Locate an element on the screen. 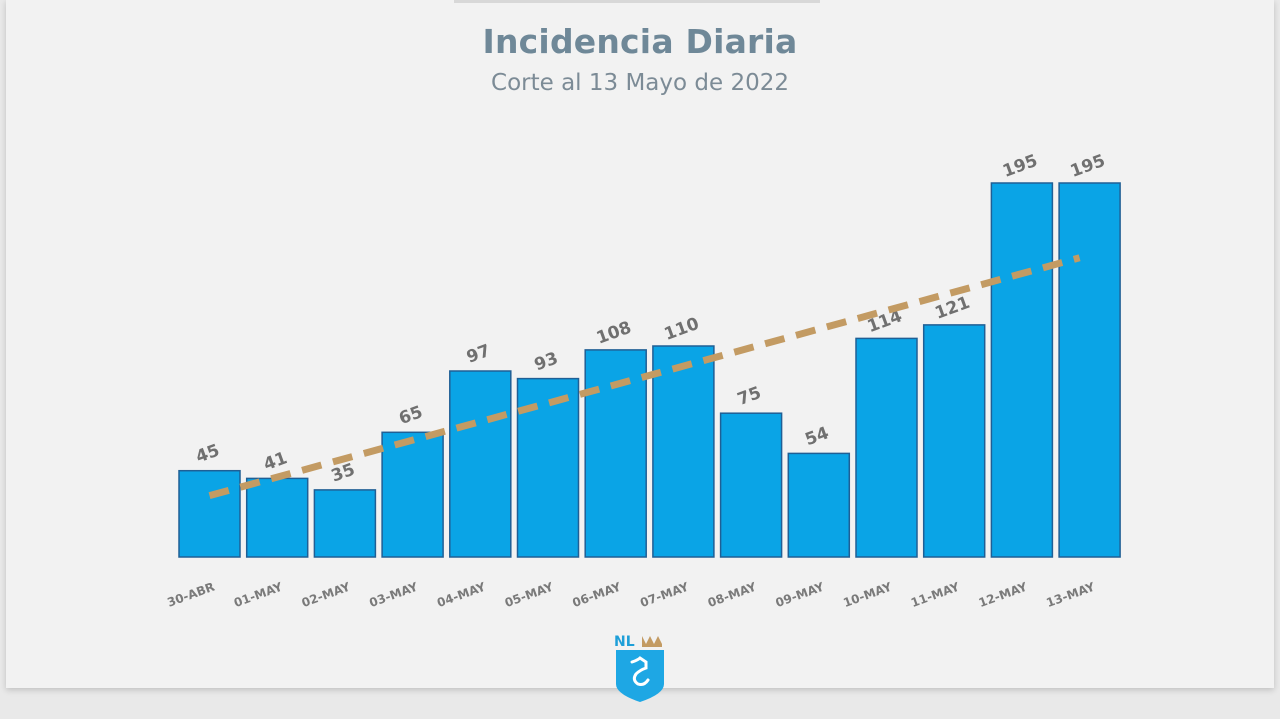 The width and height of the screenshot is (1280, 719). bar-10-may is located at coordinates (886, 447).